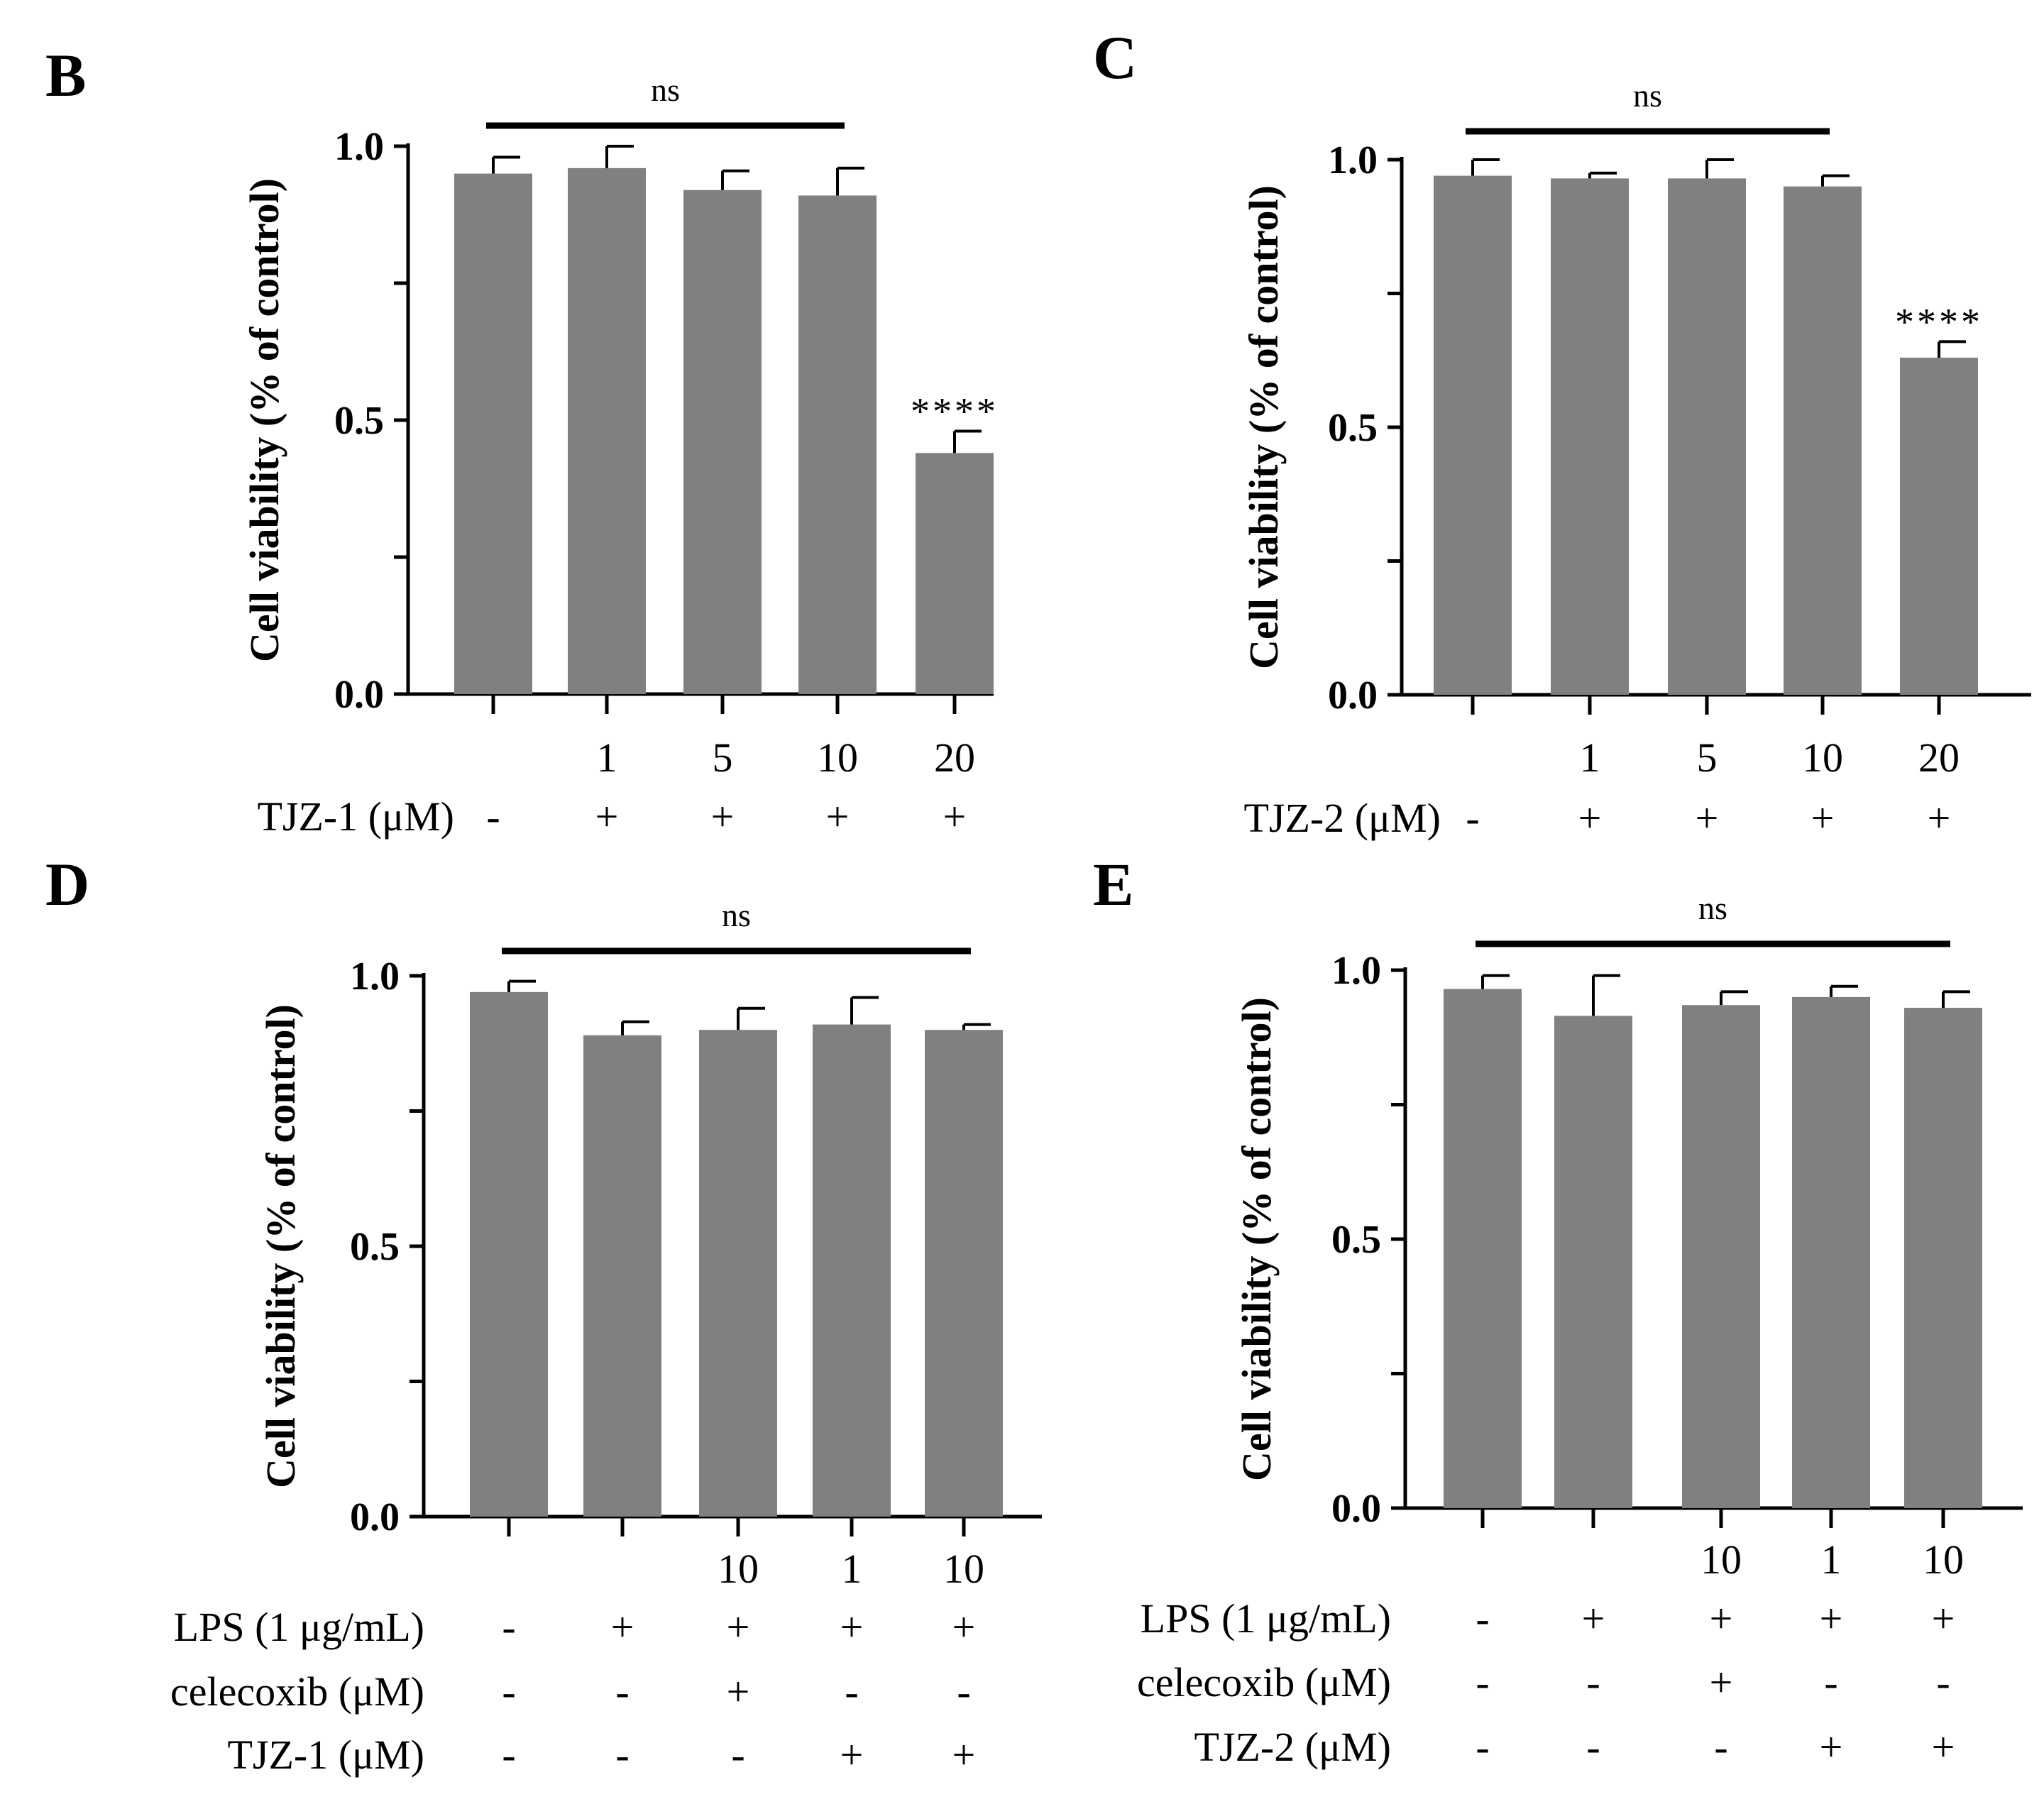 The width and height of the screenshot is (2044, 1809). Describe the element at coordinates (1292, 1747) in the screenshot. I see `condition-label: TJZ-2 (μM)` at that location.